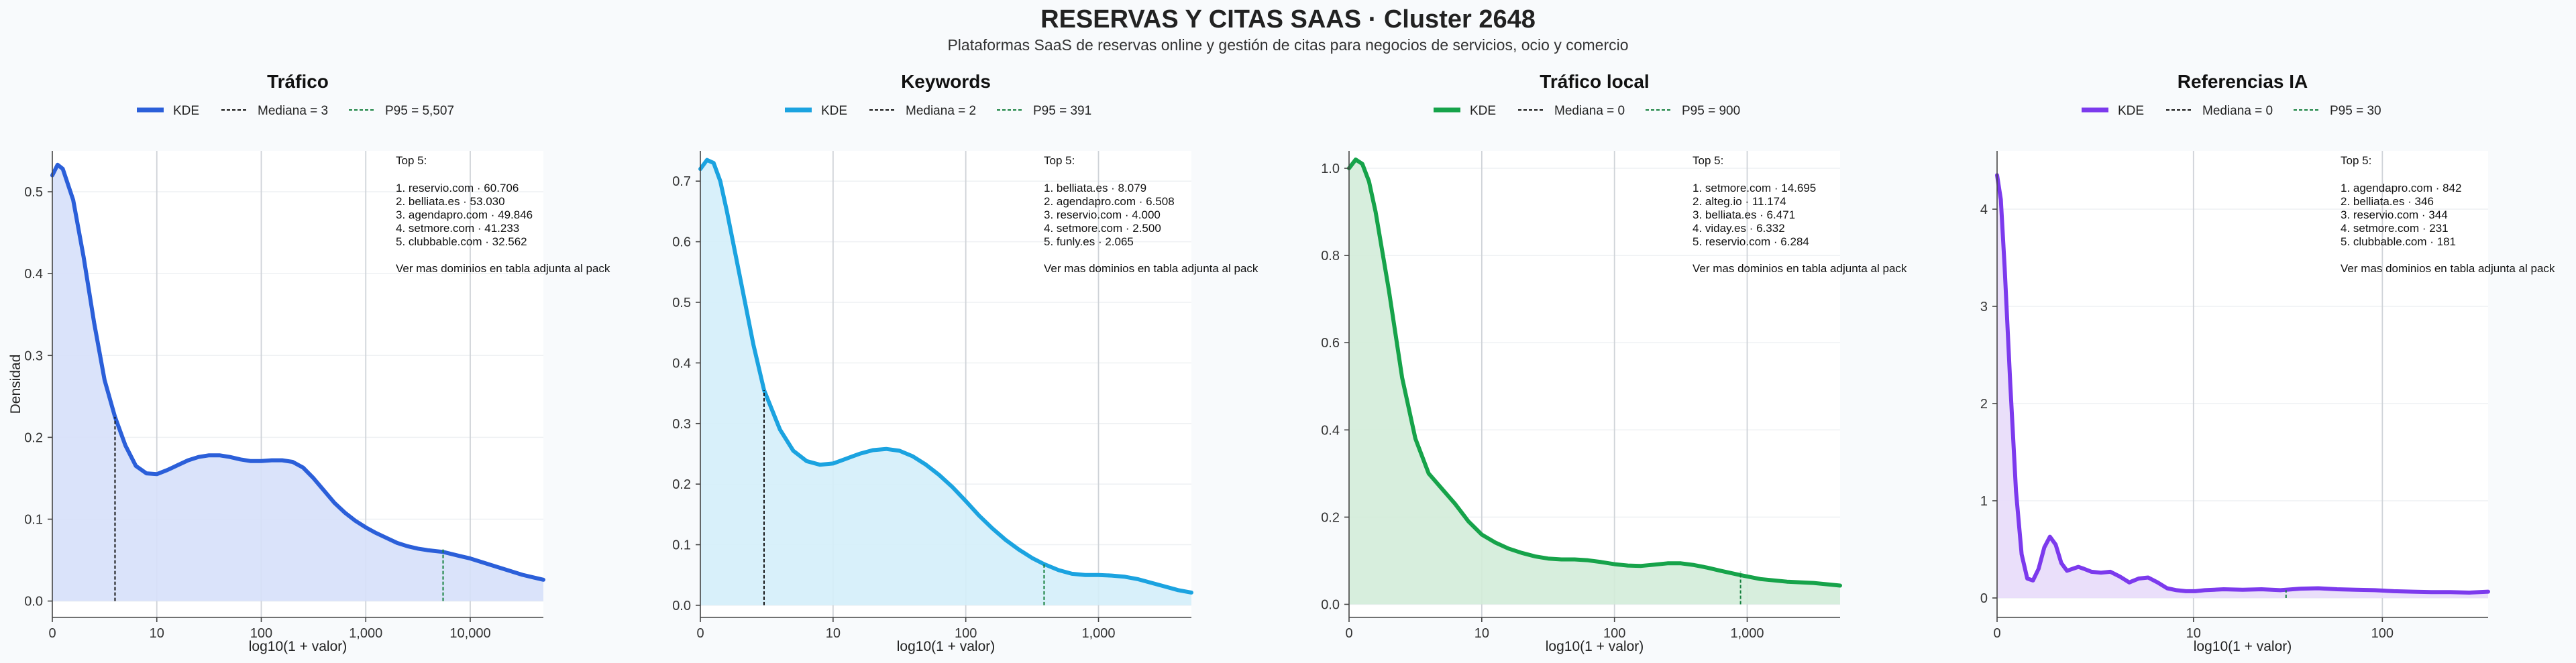 The height and width of the screenshot is (663, 2576). I want to click on top5-item: 1. agendapro.com · 842, so click(2401, 188).